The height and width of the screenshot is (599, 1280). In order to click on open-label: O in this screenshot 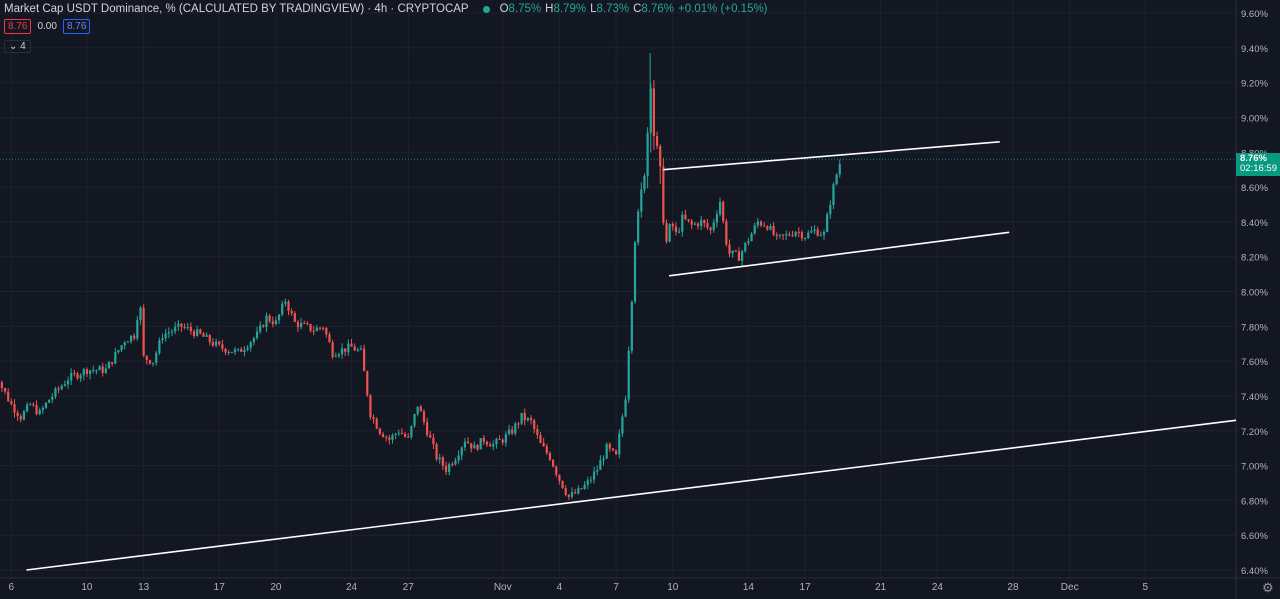, I will do `click(504, 9)`.